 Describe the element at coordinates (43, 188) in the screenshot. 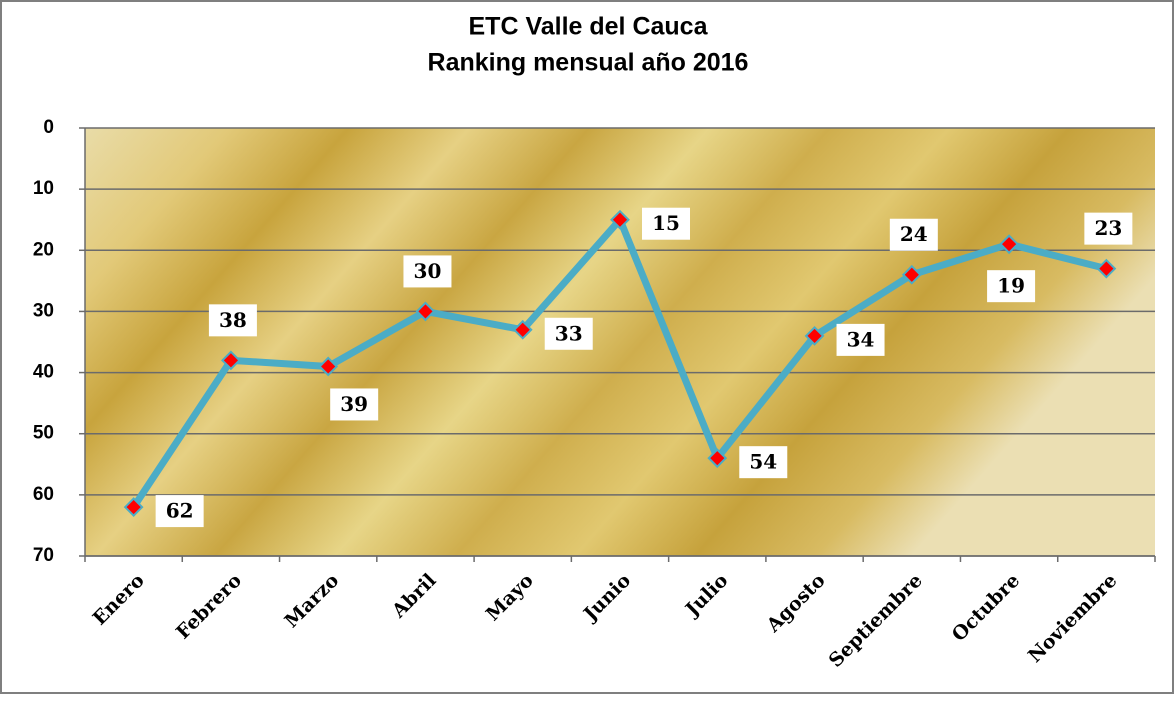

I see `y-tick-label: 10` at that location.